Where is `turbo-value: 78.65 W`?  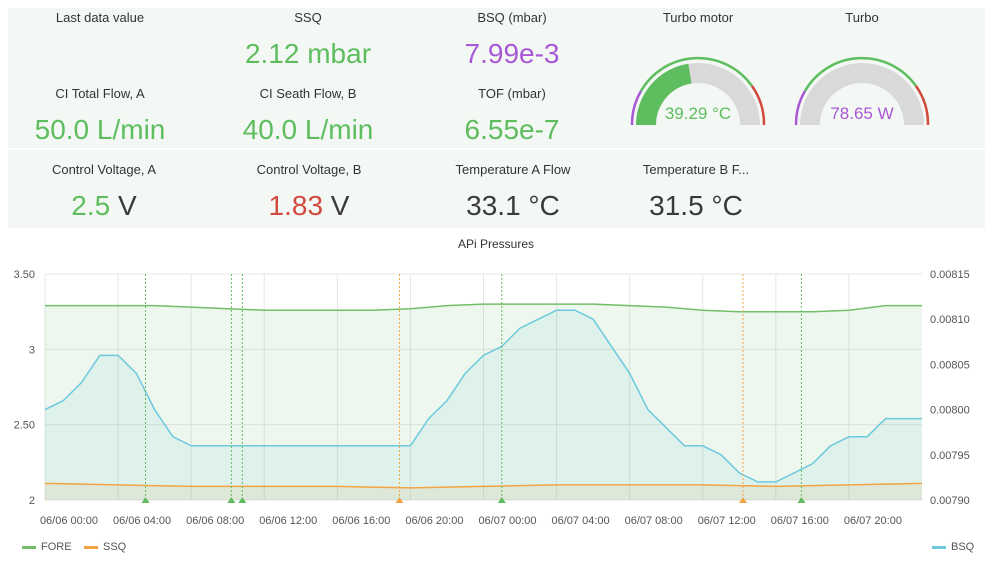
turbo-value: 78.65 W is located at coordinates (862, 113).